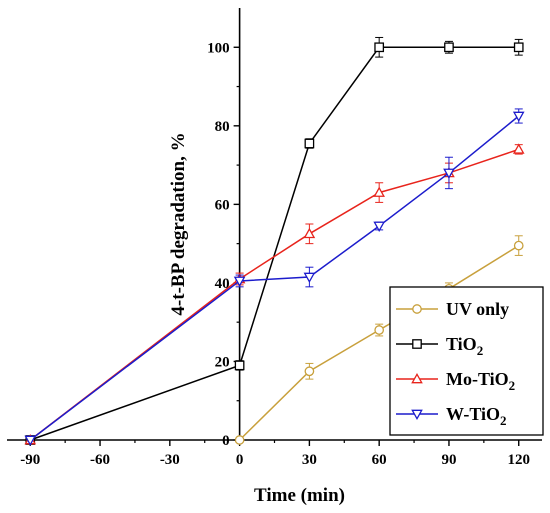 This screenshot has width=550, height=513. I want to click on legend-label-main: UV only, so click(477, 309).